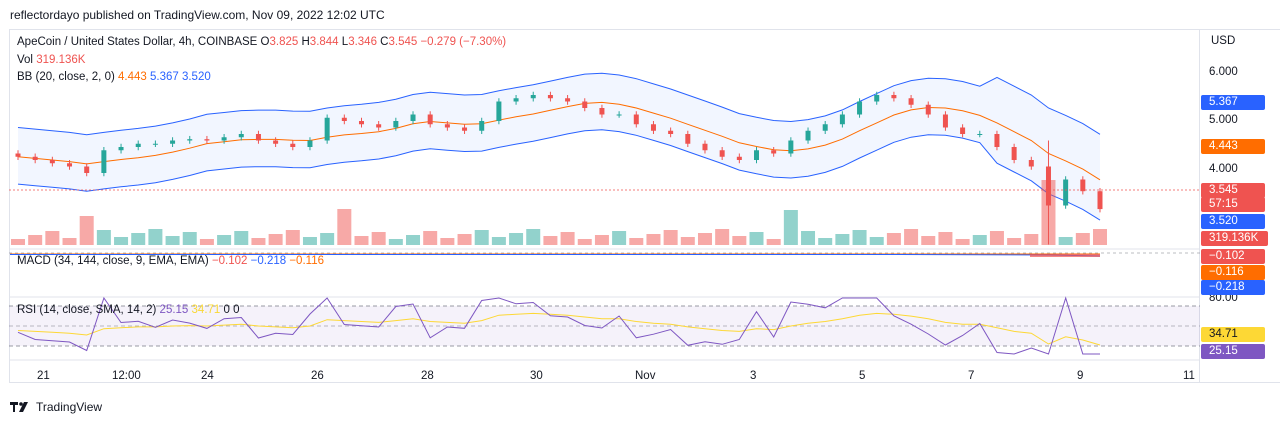 This screenshot has height=425, width=1280. What do you see at coordinates (1233, 351) in the screenshot?
I see `rsi-tag: 25.15` at bounding box center [1233, 351].